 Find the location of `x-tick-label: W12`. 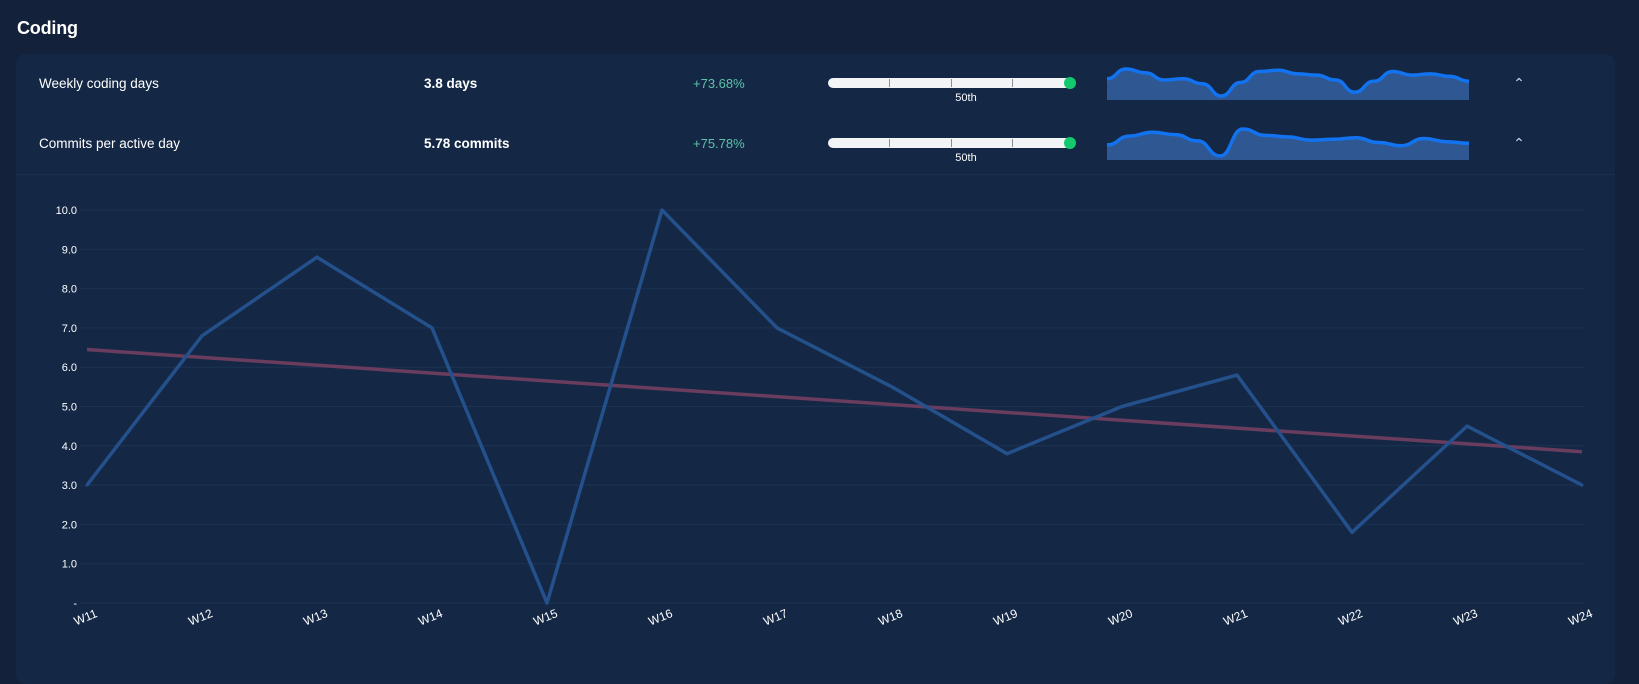

x-tick-label: W12 is located at coordinates (200, 617).